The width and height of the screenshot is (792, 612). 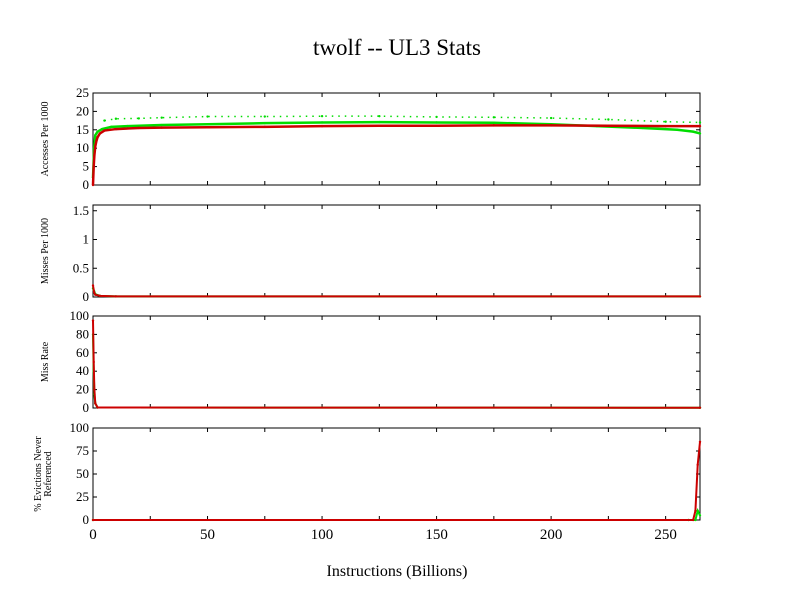 I want to click on y-tick-label: 60, so click(x=82, y=352).